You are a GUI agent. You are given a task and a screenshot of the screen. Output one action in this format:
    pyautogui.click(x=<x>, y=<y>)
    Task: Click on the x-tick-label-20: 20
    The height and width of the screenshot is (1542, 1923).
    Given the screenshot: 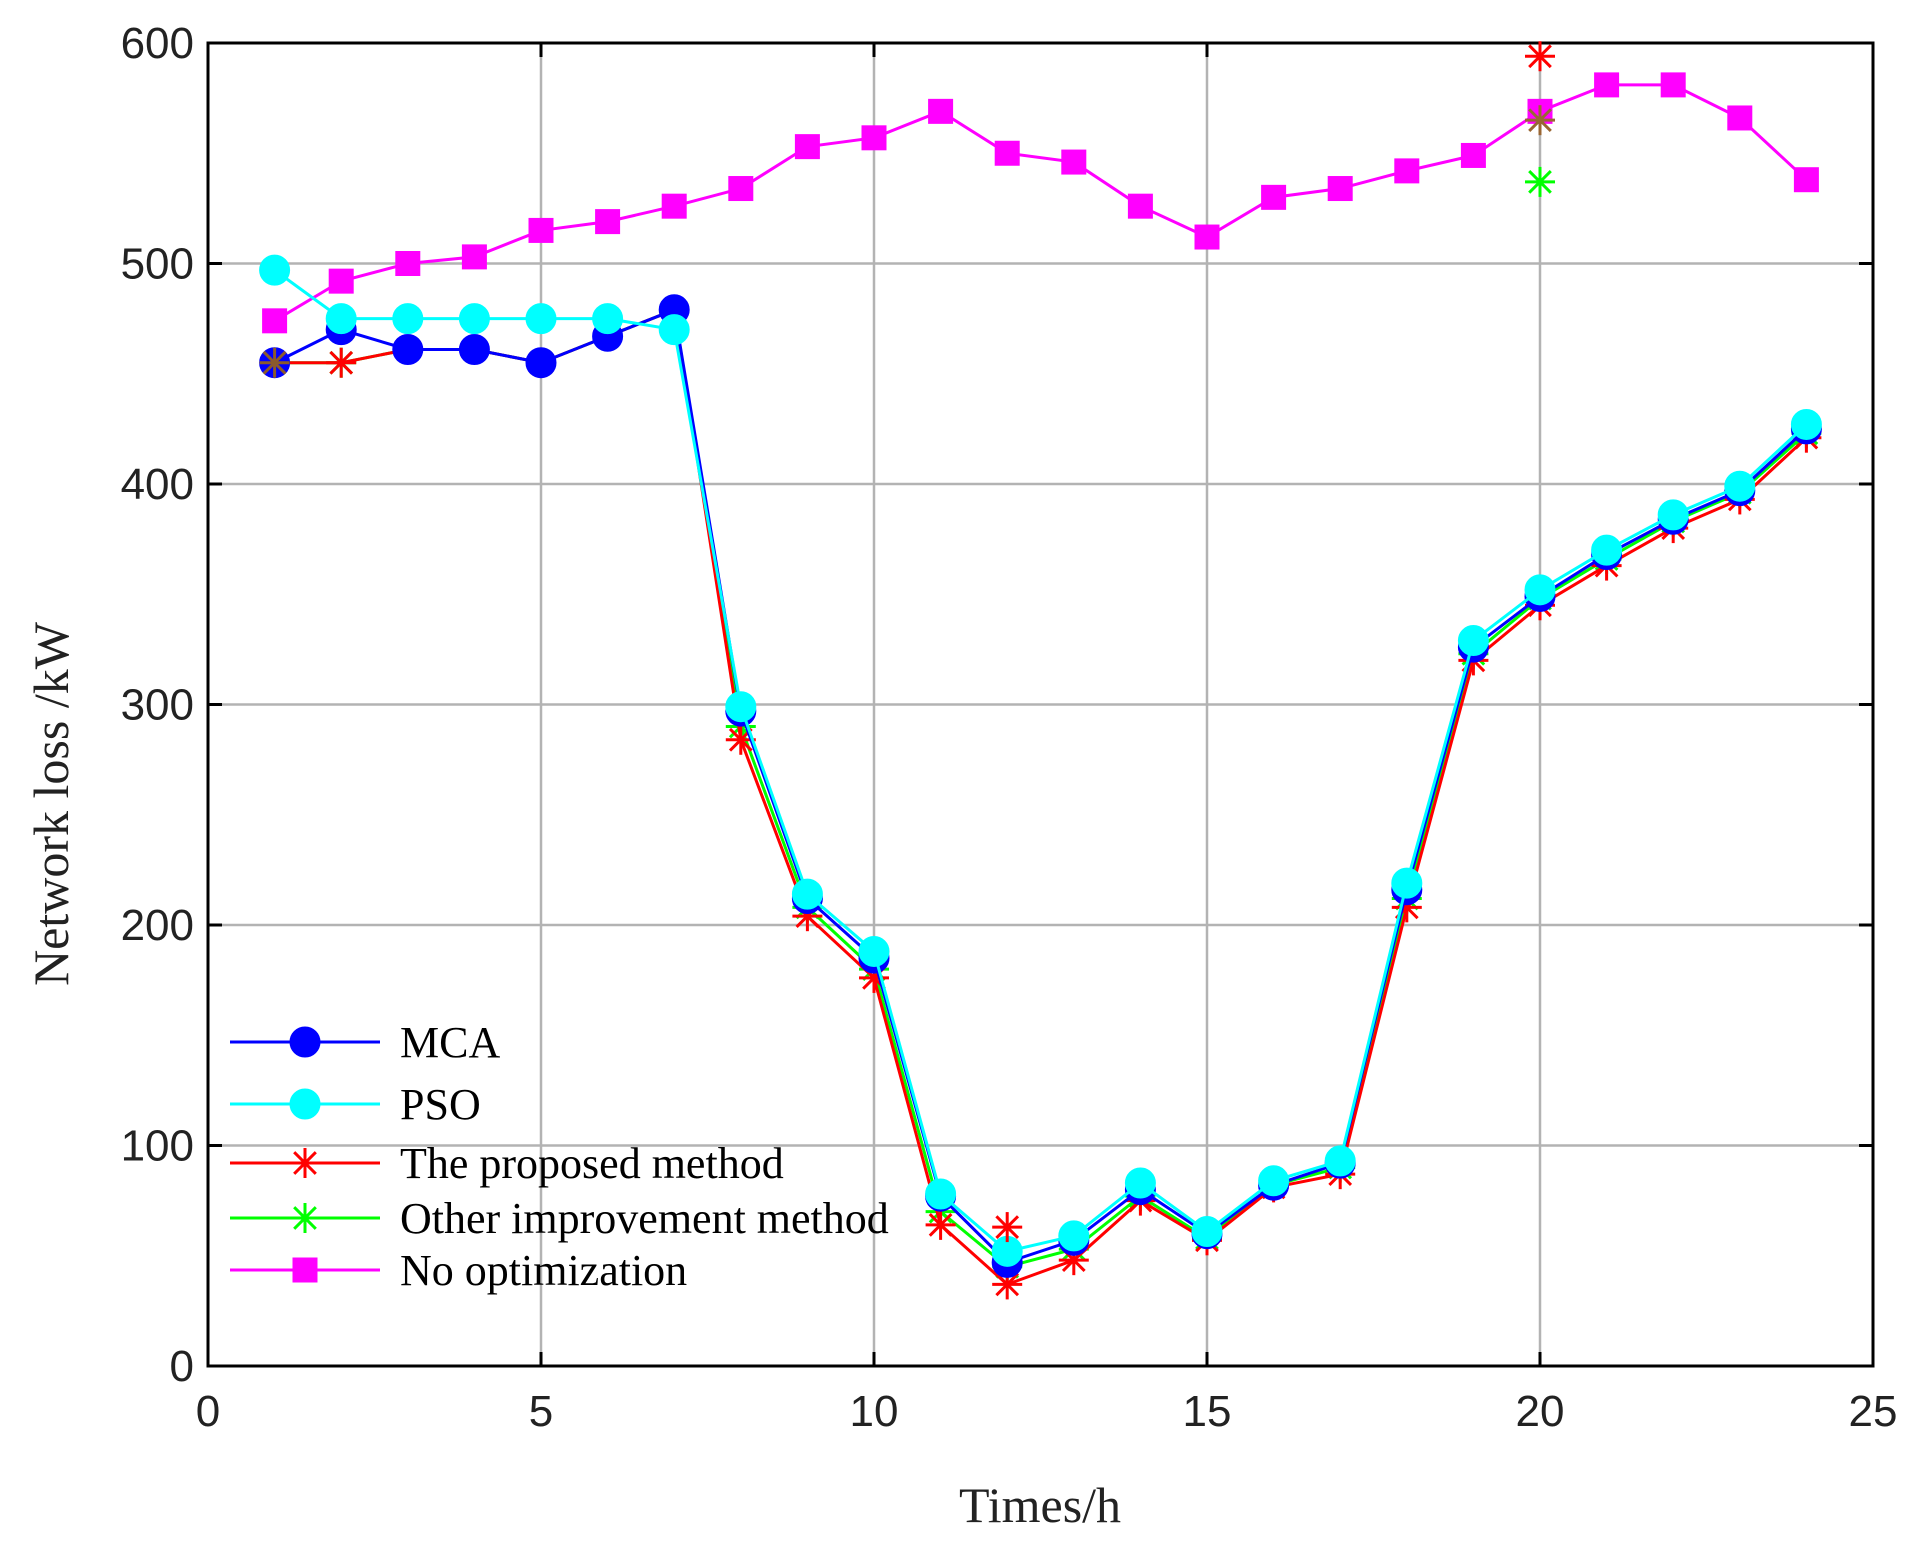 What is the action you would take?
    pyautogui.click(x=1540, y=1411)
    